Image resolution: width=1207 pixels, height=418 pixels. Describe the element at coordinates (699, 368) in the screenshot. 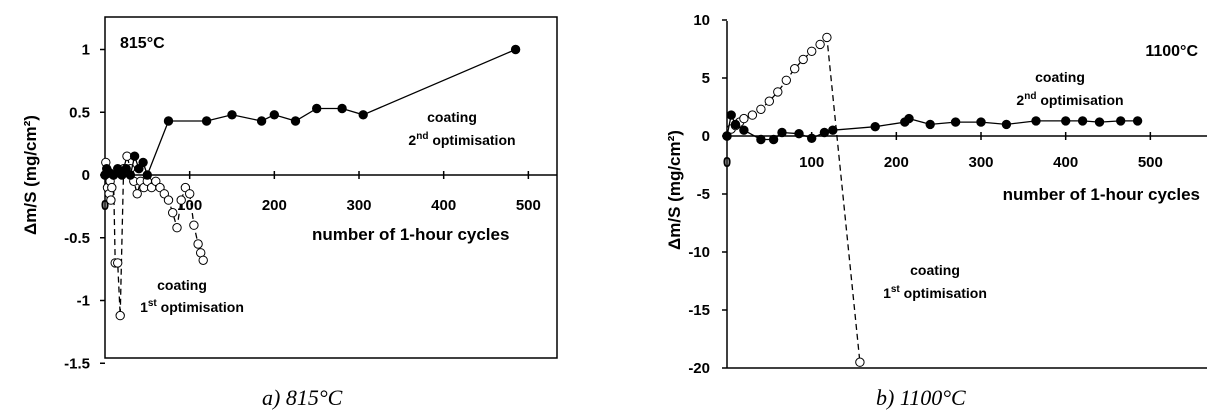

I see `y-tick-label: -20` at that location.